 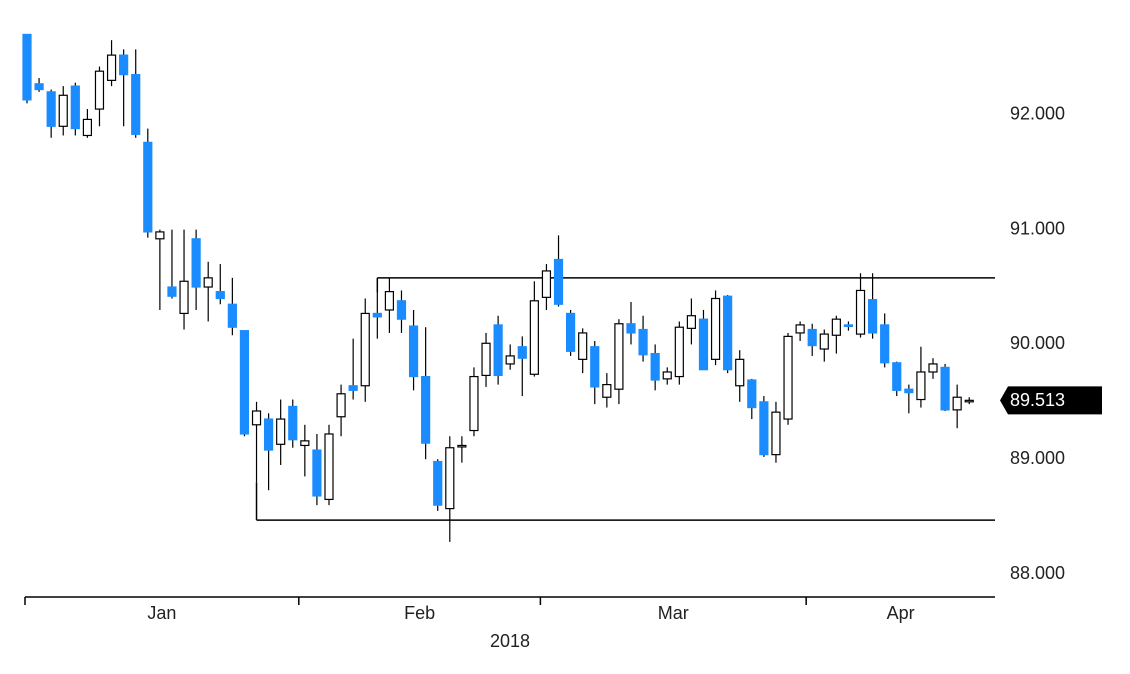 What do you see at coordinates (1037, 458) in the screenshot?
I see `y-tick-label: 89.000` at bounding box center [1037, 458].